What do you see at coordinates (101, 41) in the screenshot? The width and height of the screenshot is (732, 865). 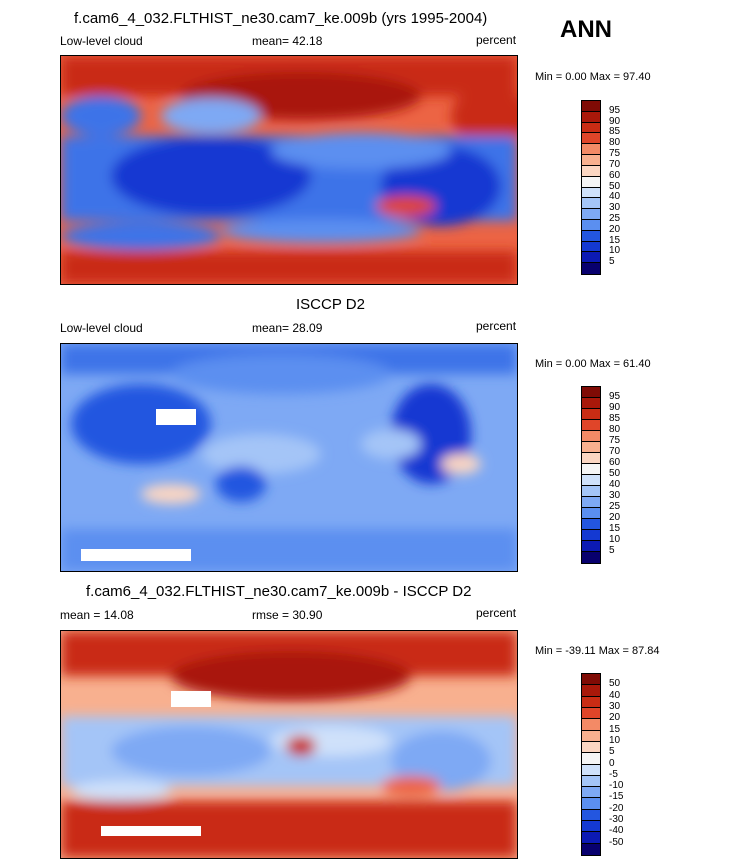 I see `panel-1-variable-label: Low-level cloud` at bounding box center [101, 41].